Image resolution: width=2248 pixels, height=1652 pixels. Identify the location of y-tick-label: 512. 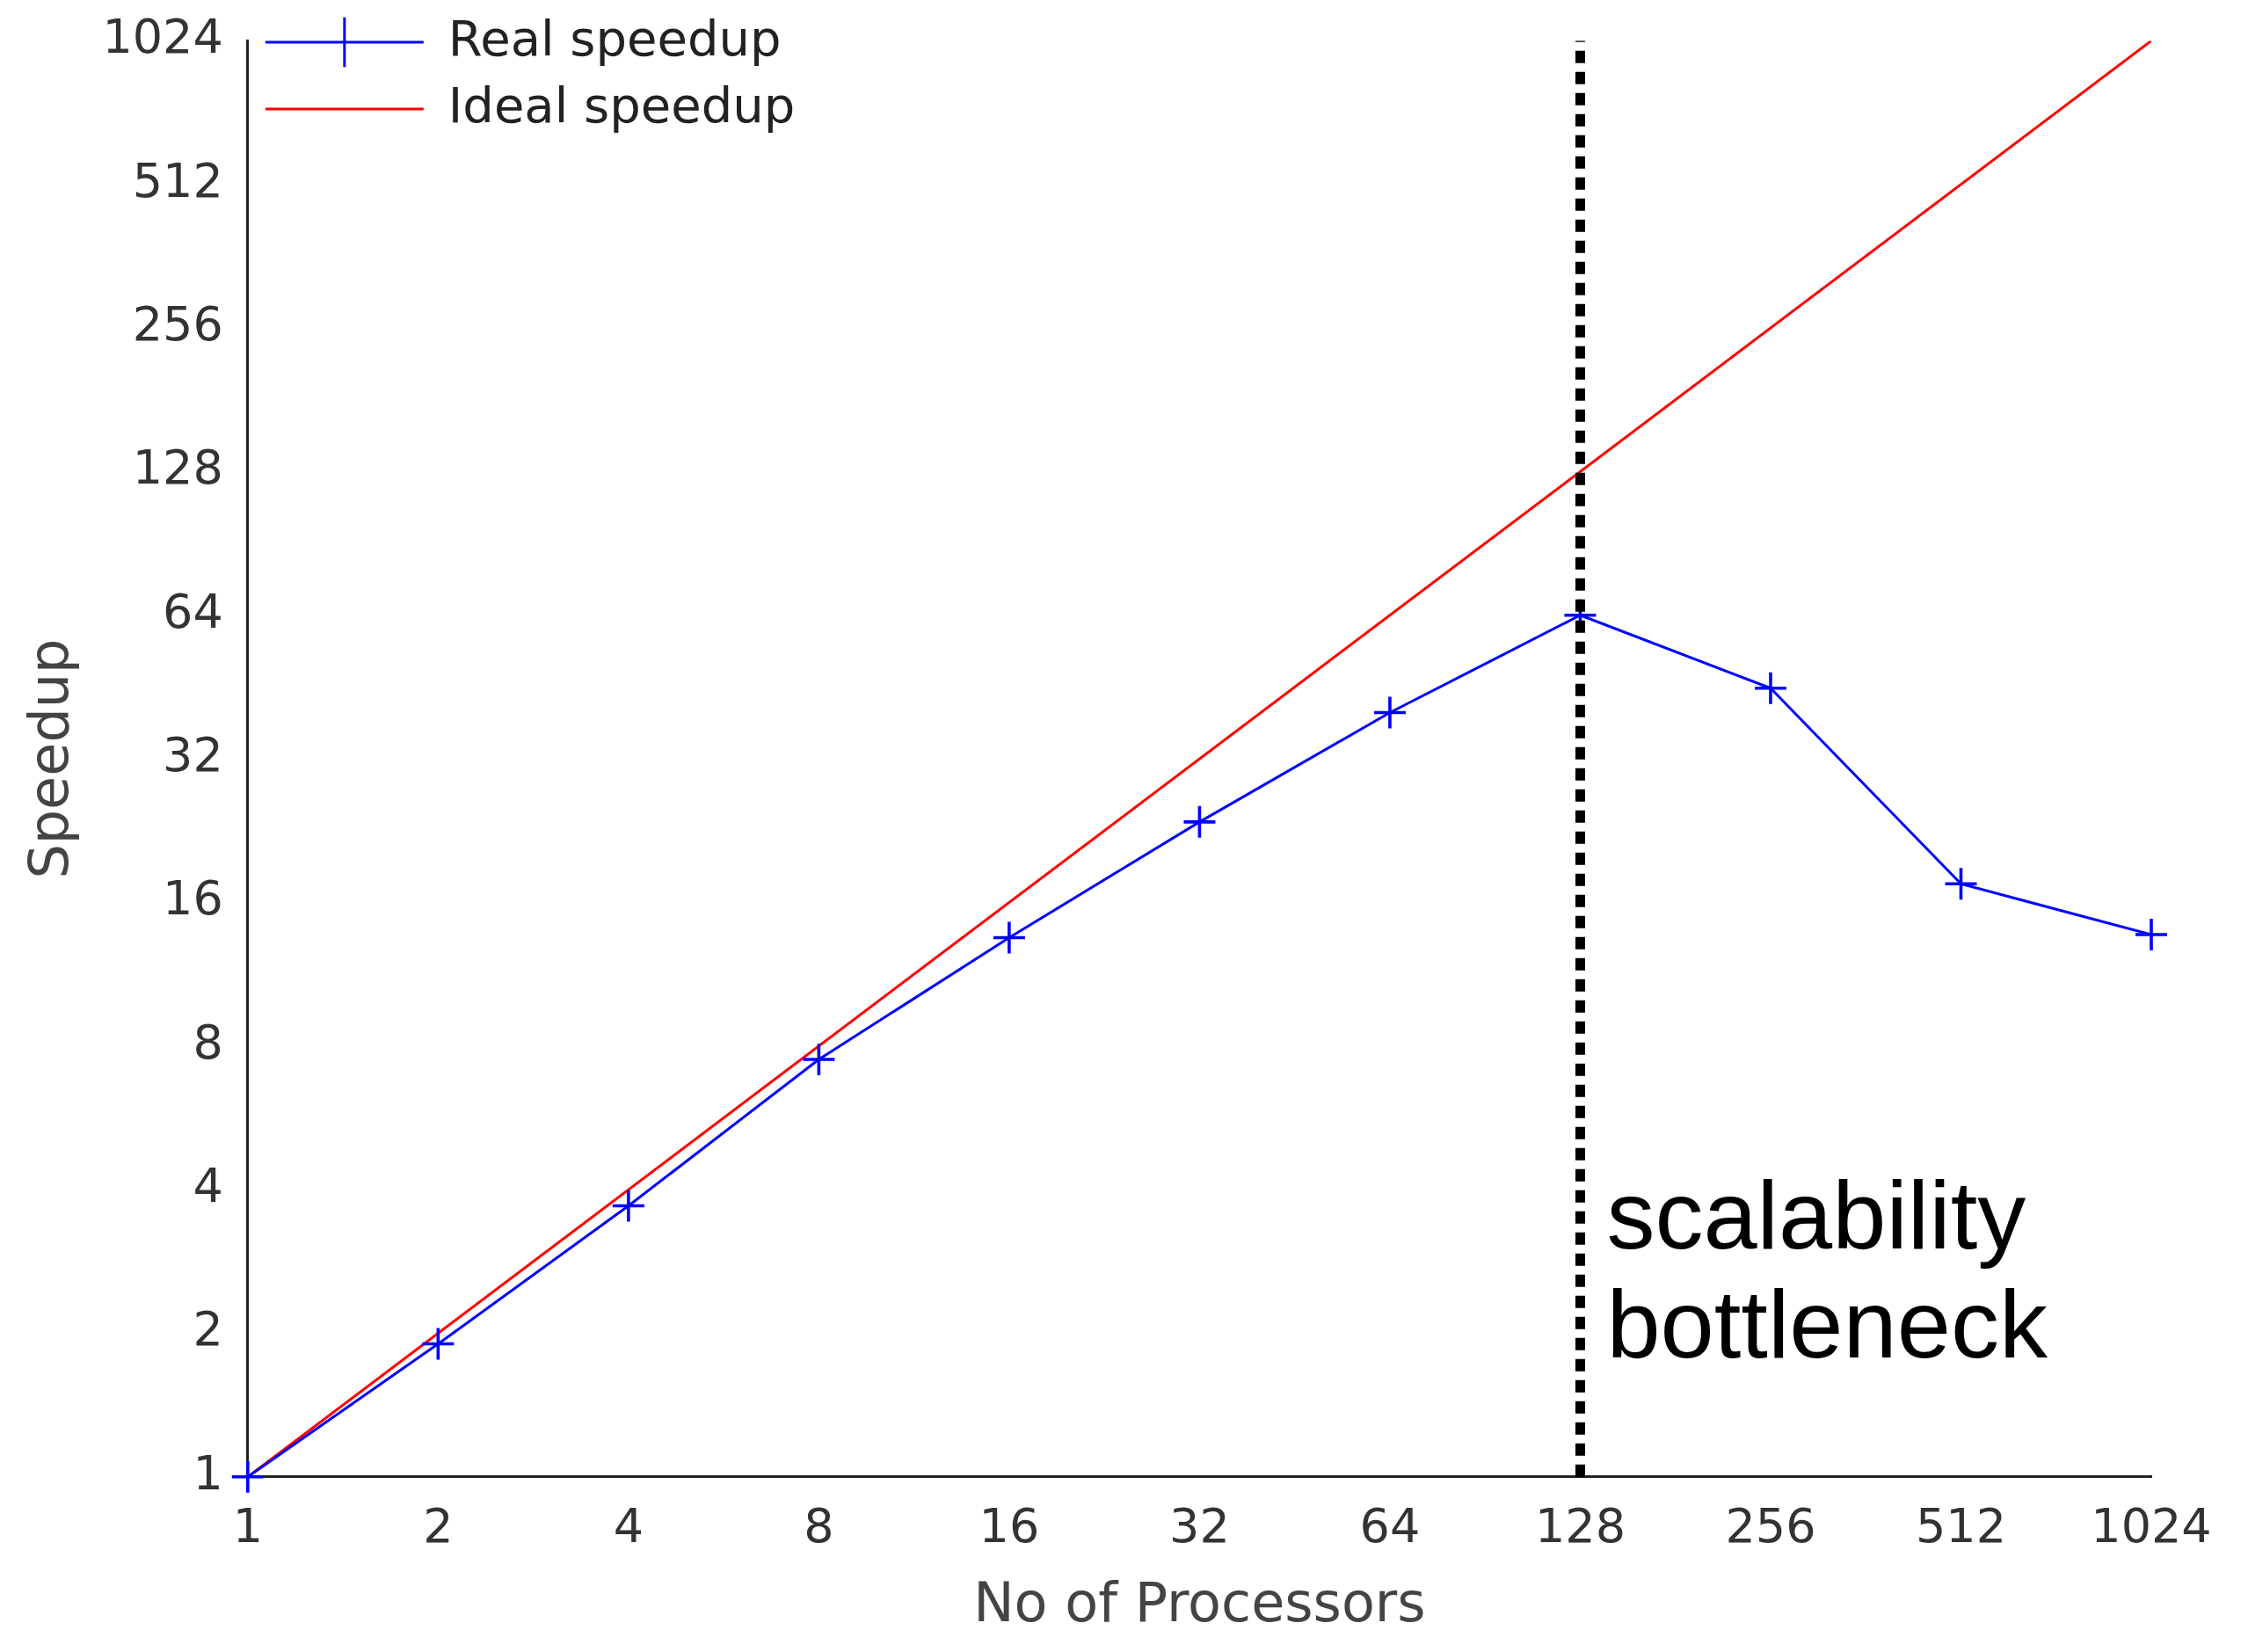
(177, 180).